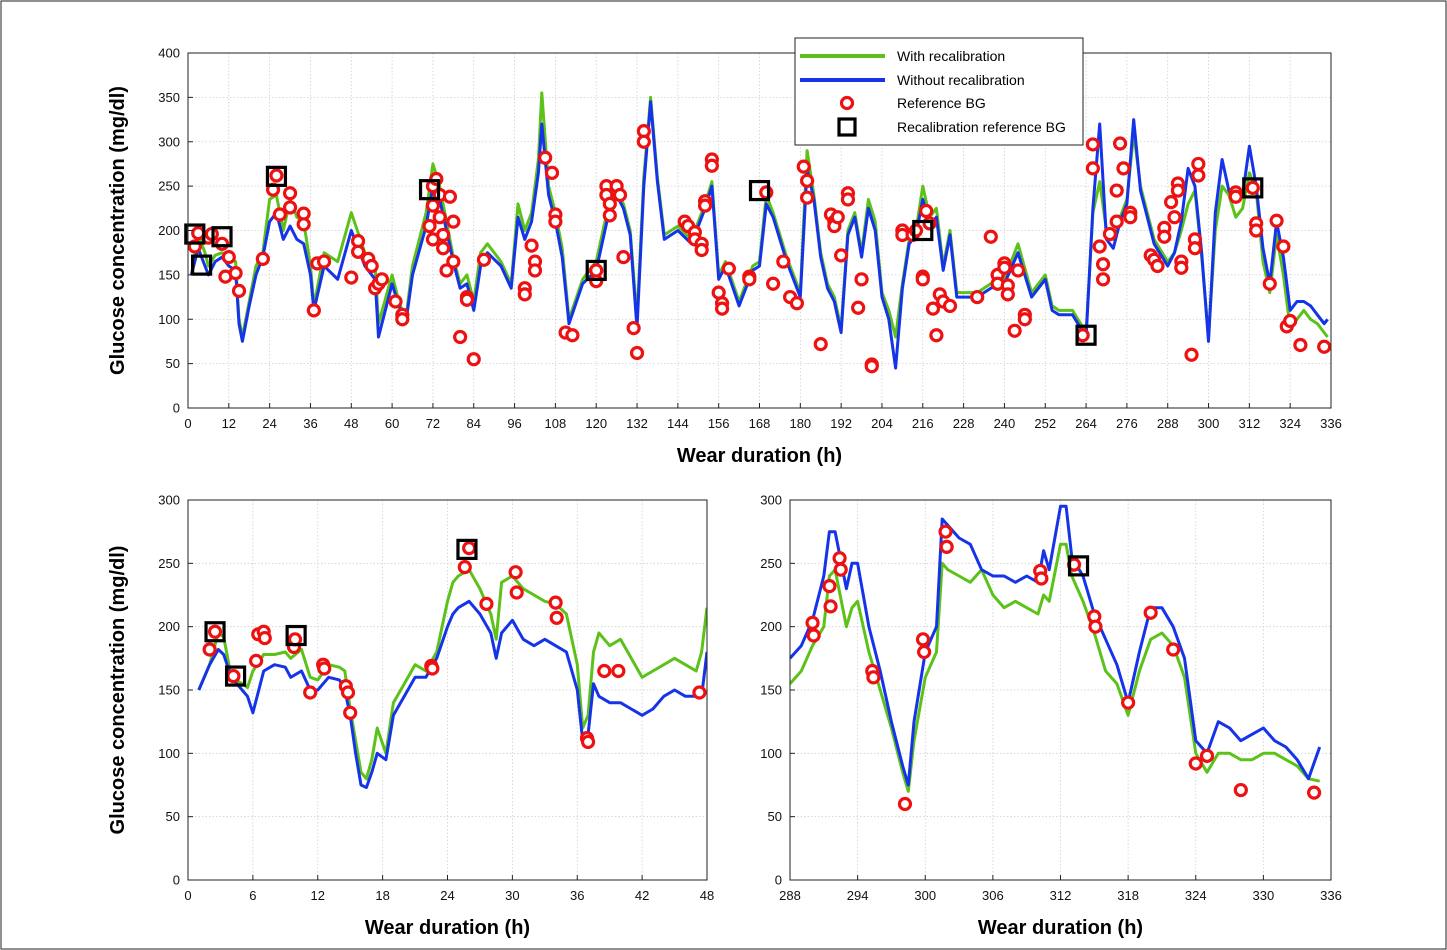  I want to click on x-tick-label: 72, so click(433, 423).